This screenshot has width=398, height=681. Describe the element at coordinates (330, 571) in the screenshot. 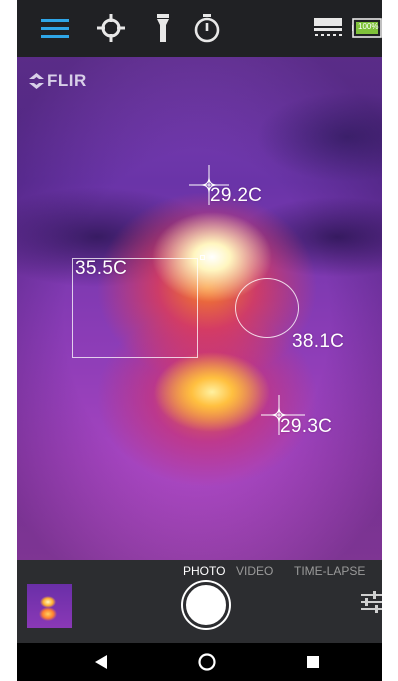

I see `mode-time-lapse: TIME-LAPSE` at that location.